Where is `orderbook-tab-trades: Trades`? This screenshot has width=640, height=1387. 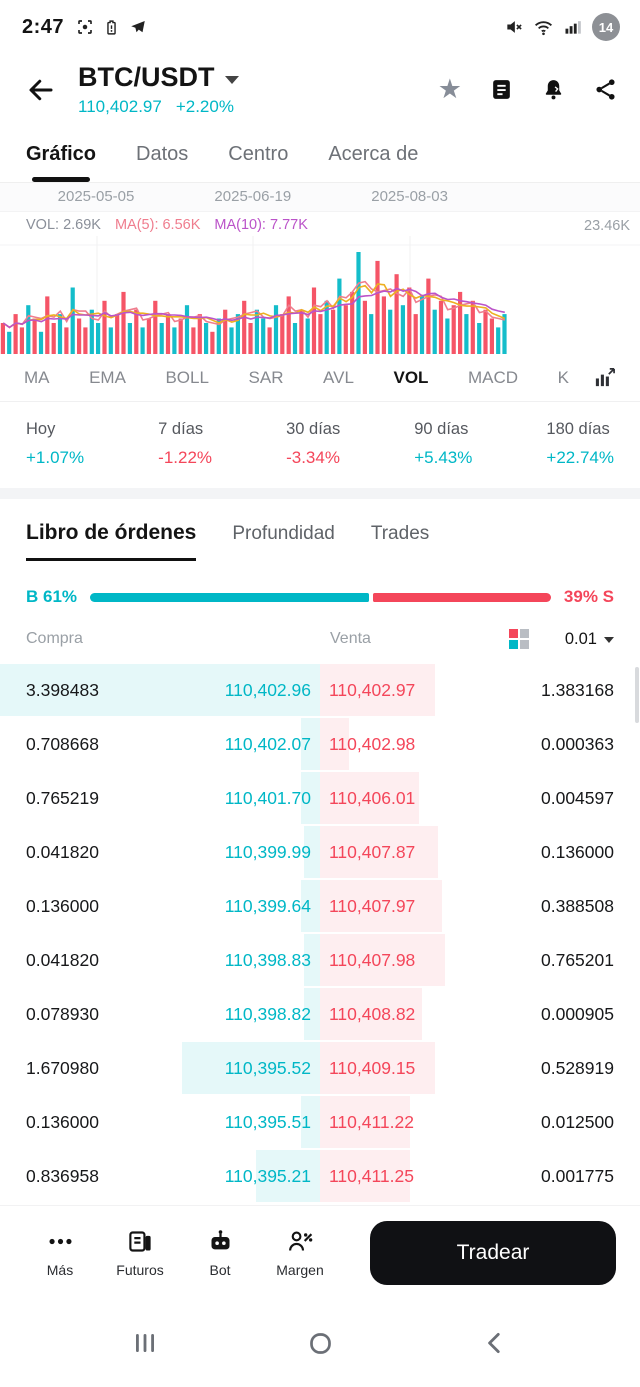 orderbook-tab-trades: Trades is located at coordinates (400, 533).